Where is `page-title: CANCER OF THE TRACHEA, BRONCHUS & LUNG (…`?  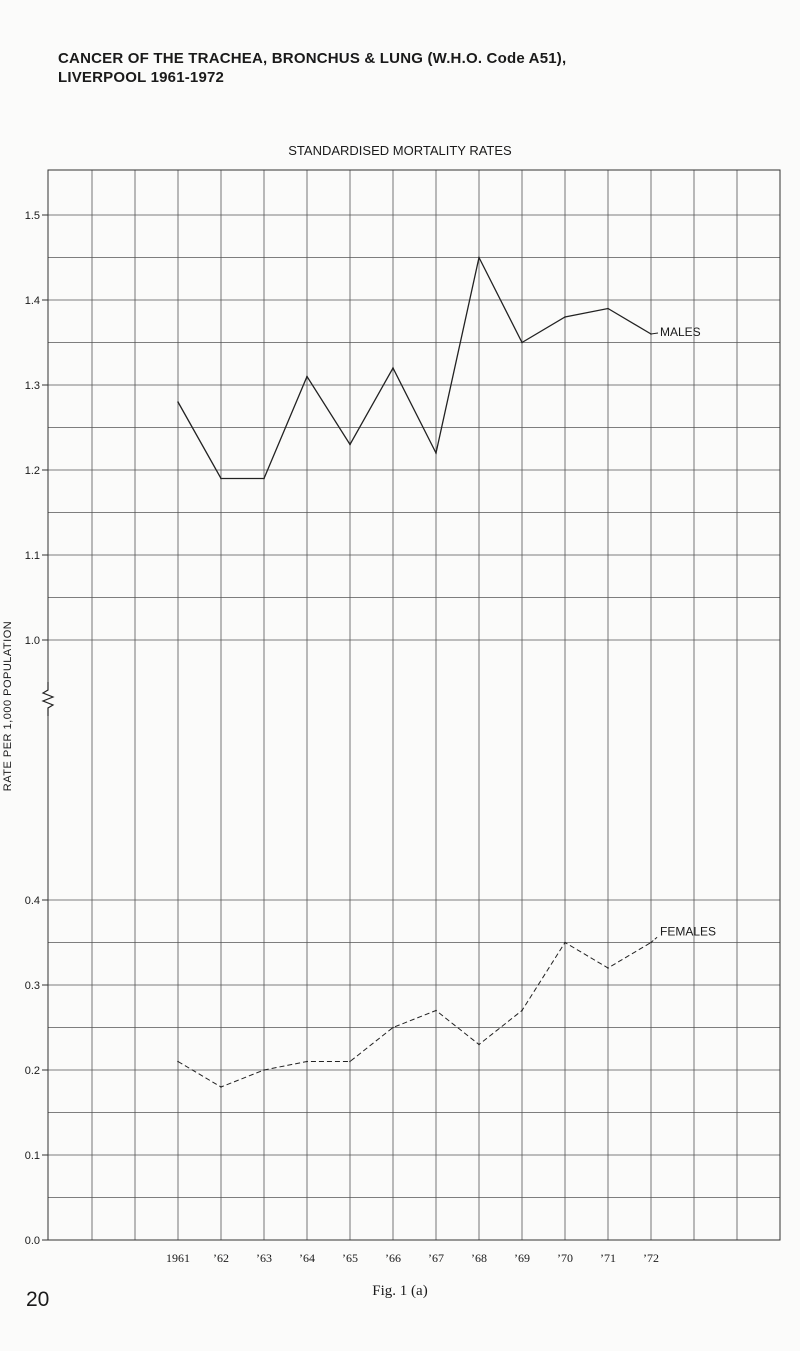 page-title: CANCER OF THE TRACHEA, BRONCHUS & LUNG (… is located at coordinates (408, 68).